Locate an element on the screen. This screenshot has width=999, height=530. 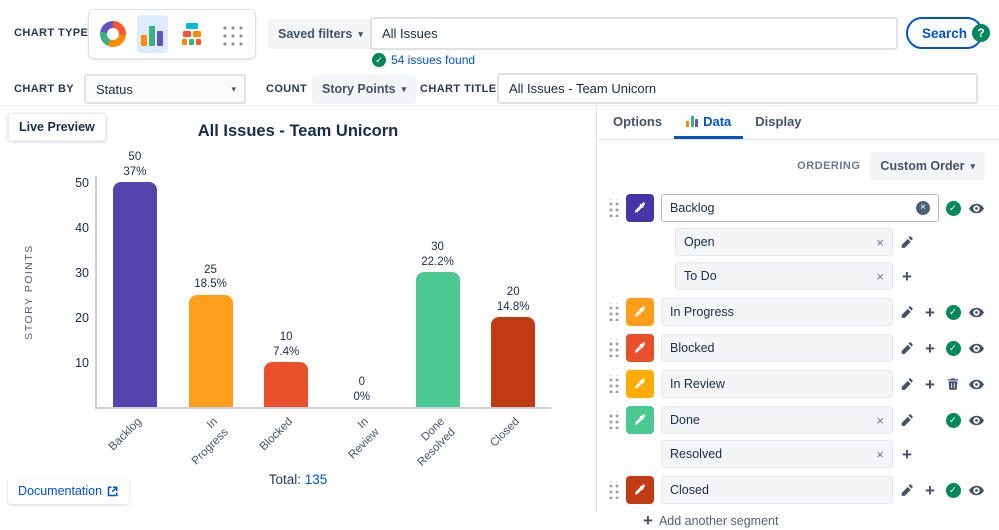
chart-type-bar-icon is located at coordinates (152, 34).